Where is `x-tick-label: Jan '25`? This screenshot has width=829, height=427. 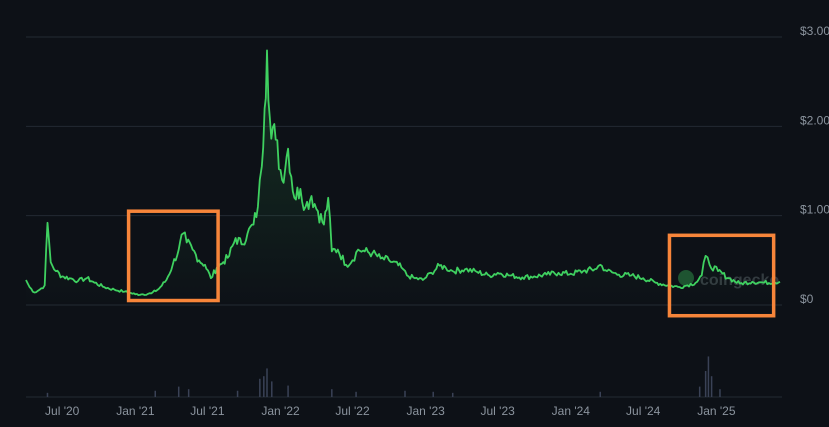 x-tick-label: Jan '25 is located at coordinates (716, 411).